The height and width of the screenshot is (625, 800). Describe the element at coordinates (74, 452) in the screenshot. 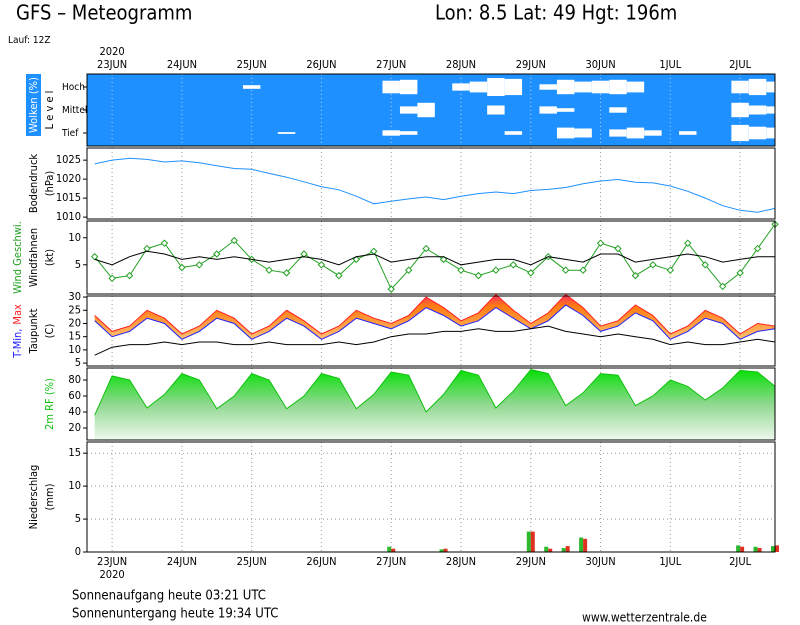

I see `y-tick-label: 15` at that location.